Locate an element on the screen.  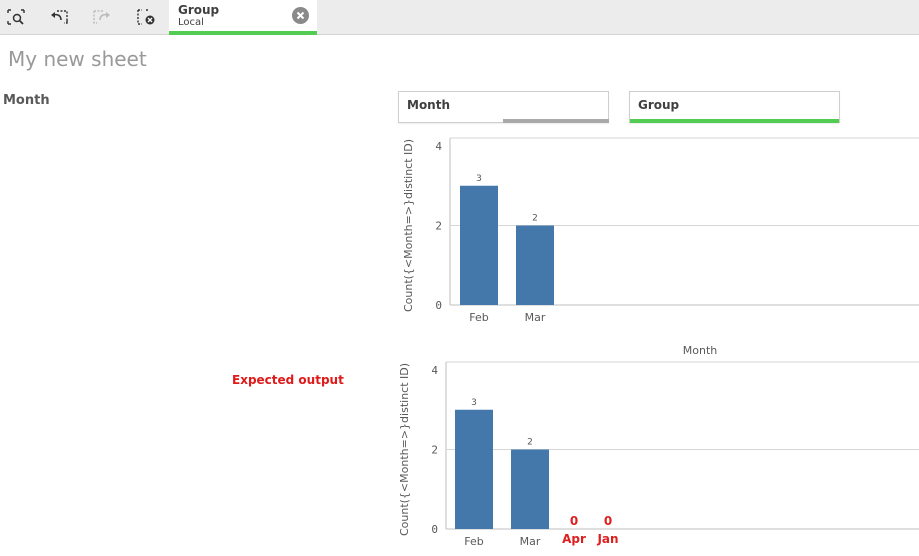
clear-selections-icon is located at coordinates (146, 17).